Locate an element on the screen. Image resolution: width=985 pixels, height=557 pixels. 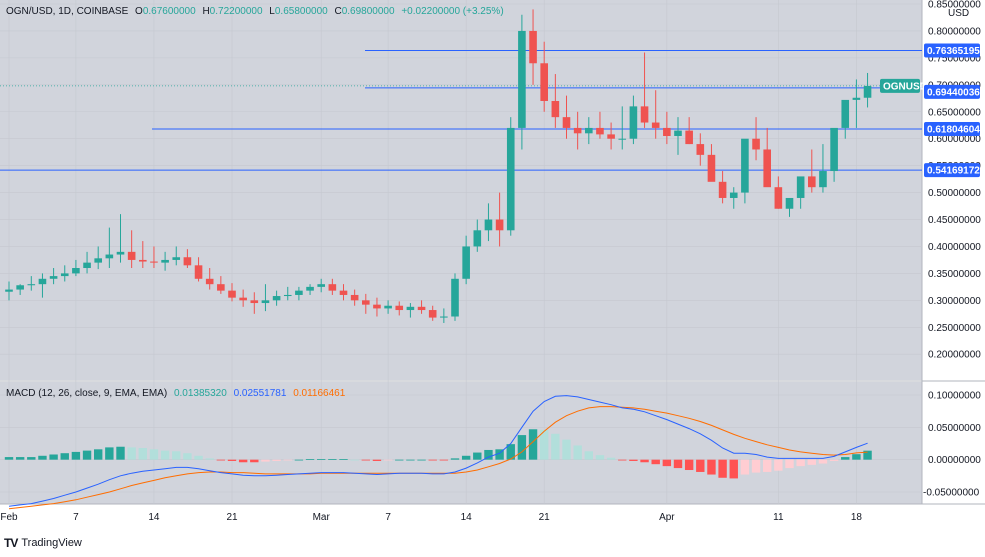
price-tag-label: 0.61804604 is located at coordinates (953, 129).